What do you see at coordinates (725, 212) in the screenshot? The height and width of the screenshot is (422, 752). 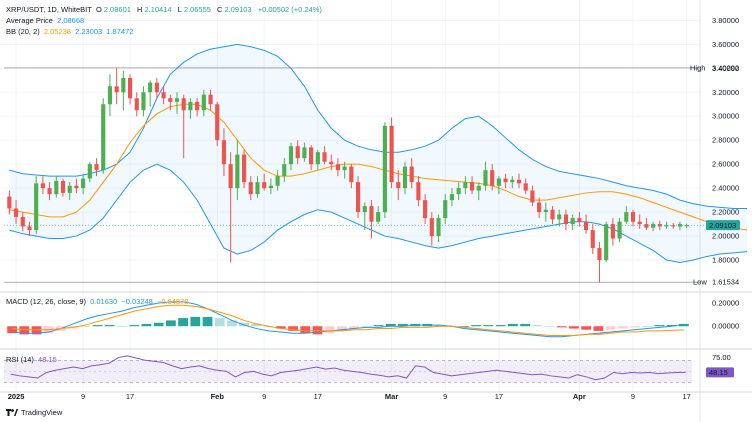 I see `price-tick-label: 2.20000` at bounding box center [725, 212].